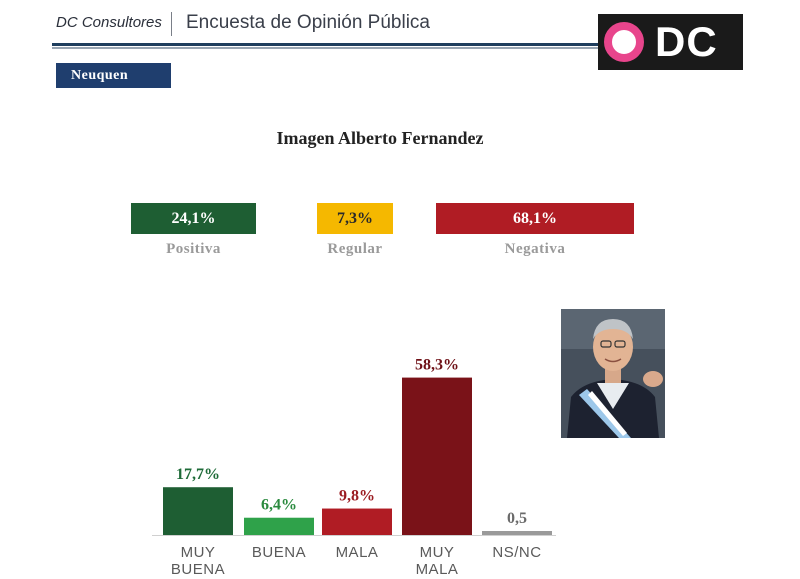  Describe the element at coordinates (357, 496) in the screenshot. I see `bar-value-label-2: 9,8%` at that location.